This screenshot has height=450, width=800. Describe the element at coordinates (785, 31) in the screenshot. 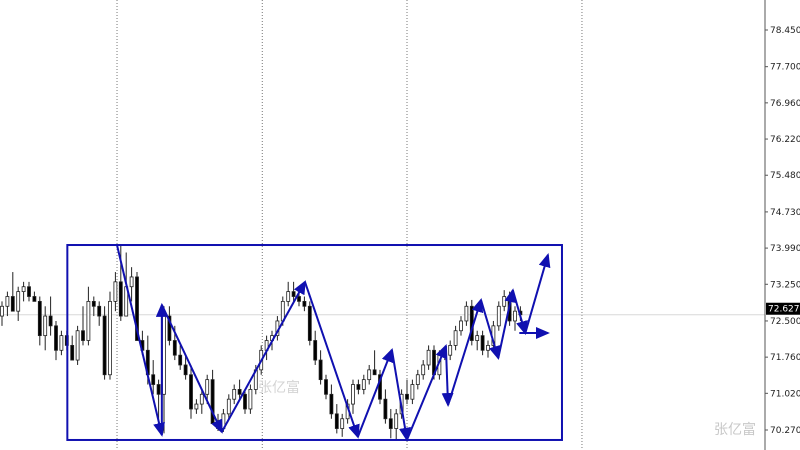

I see `y-tick-label: 78.450` at that location.